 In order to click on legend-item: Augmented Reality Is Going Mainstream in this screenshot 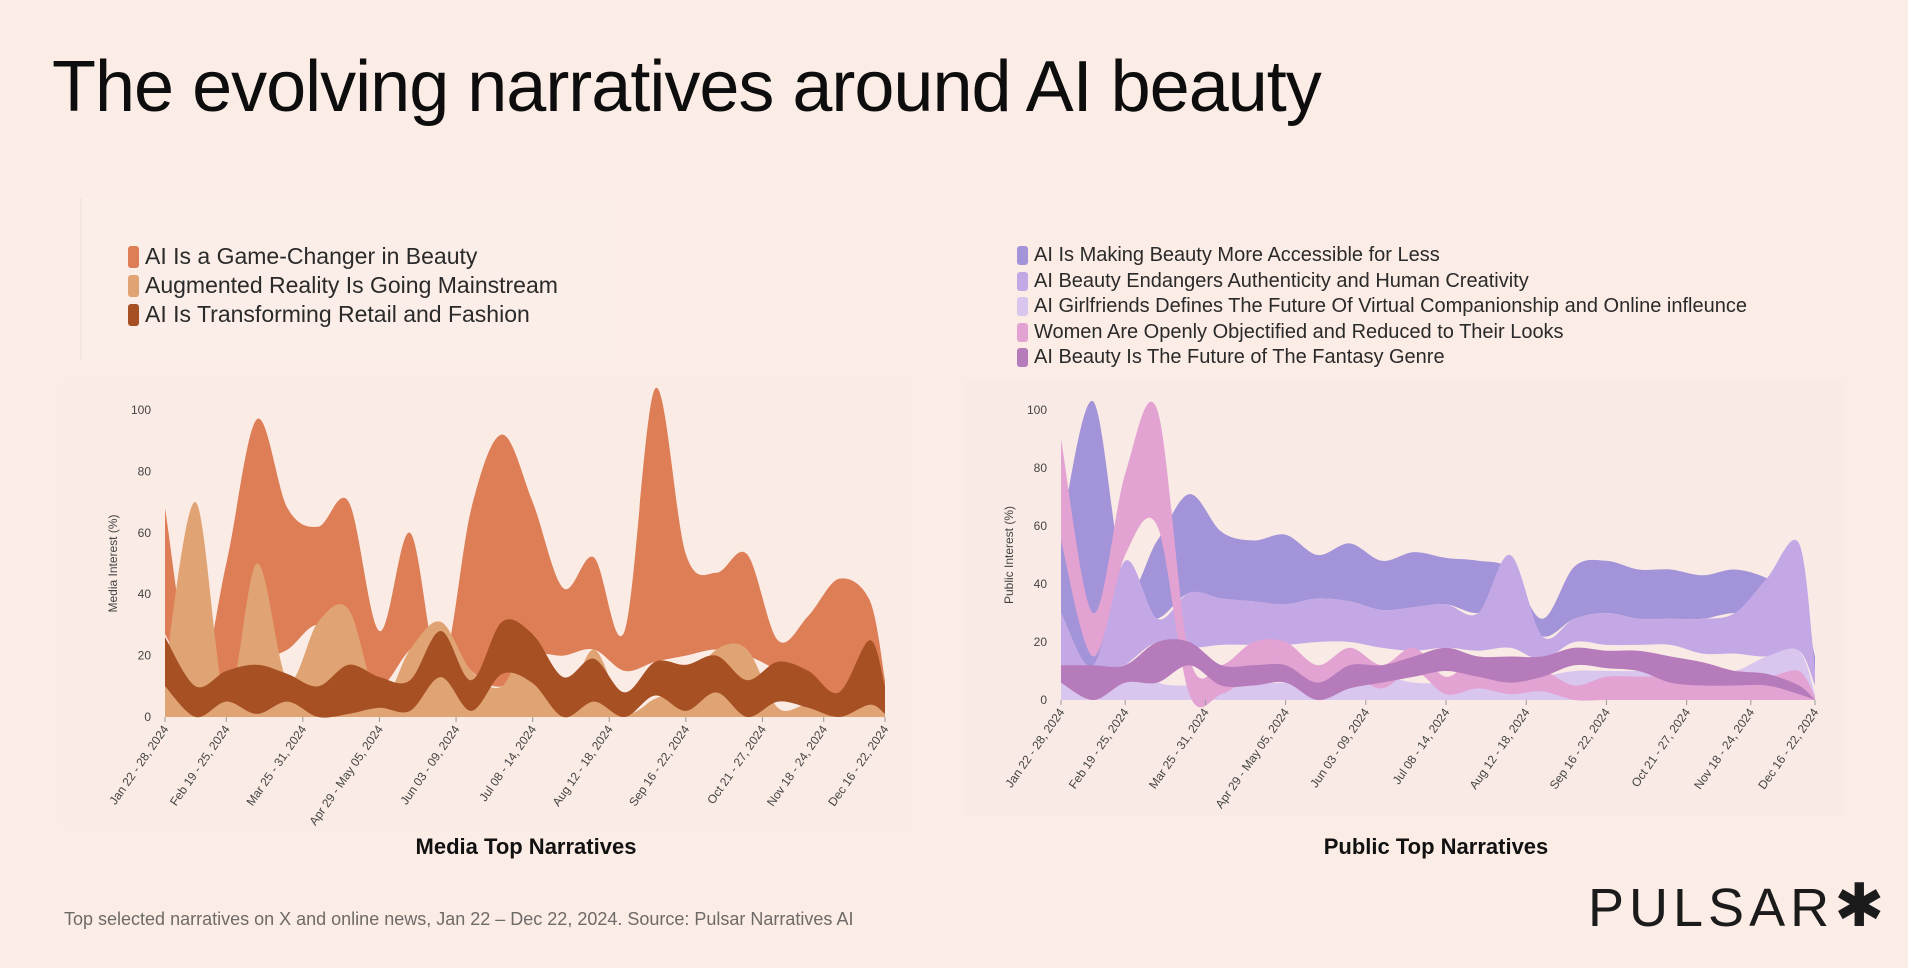, I will do `click(343, 285)`.